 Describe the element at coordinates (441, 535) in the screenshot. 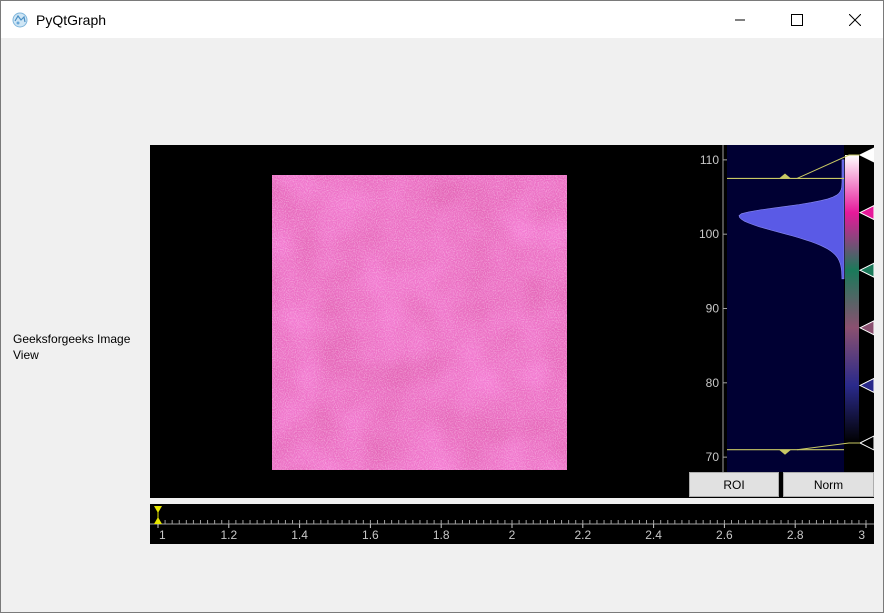

I see `timeline-tick-label: 1.8` at that location.